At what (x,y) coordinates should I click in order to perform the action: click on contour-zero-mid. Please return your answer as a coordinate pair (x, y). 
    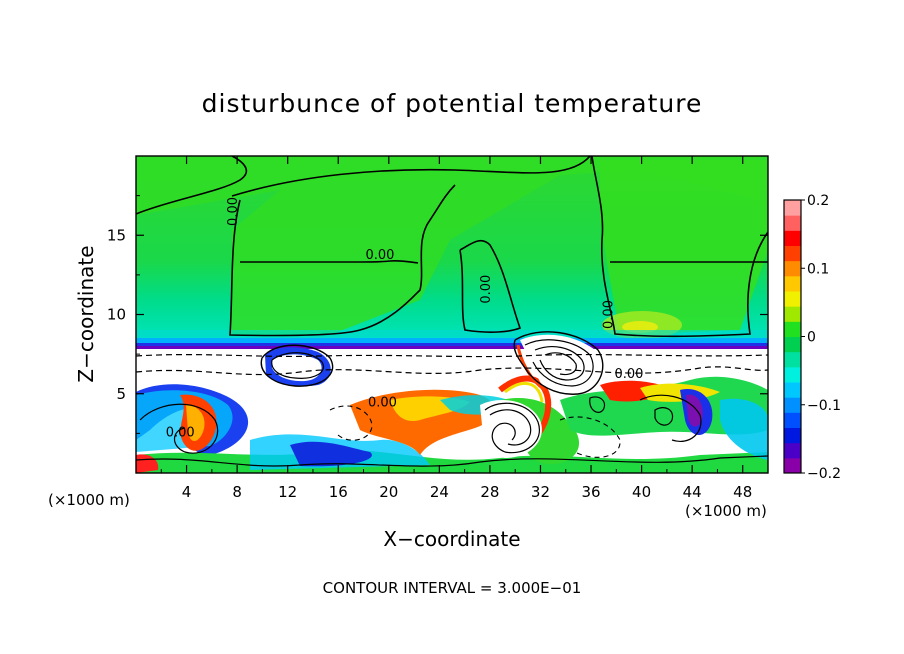
    Looking at the image, I should click on (329, 261).